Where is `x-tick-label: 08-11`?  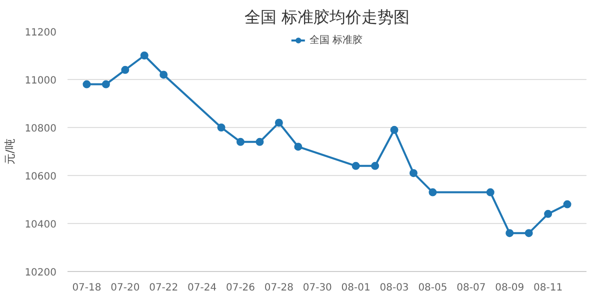 x-tick-label: 08-11 is located at coordinates (548, 288).